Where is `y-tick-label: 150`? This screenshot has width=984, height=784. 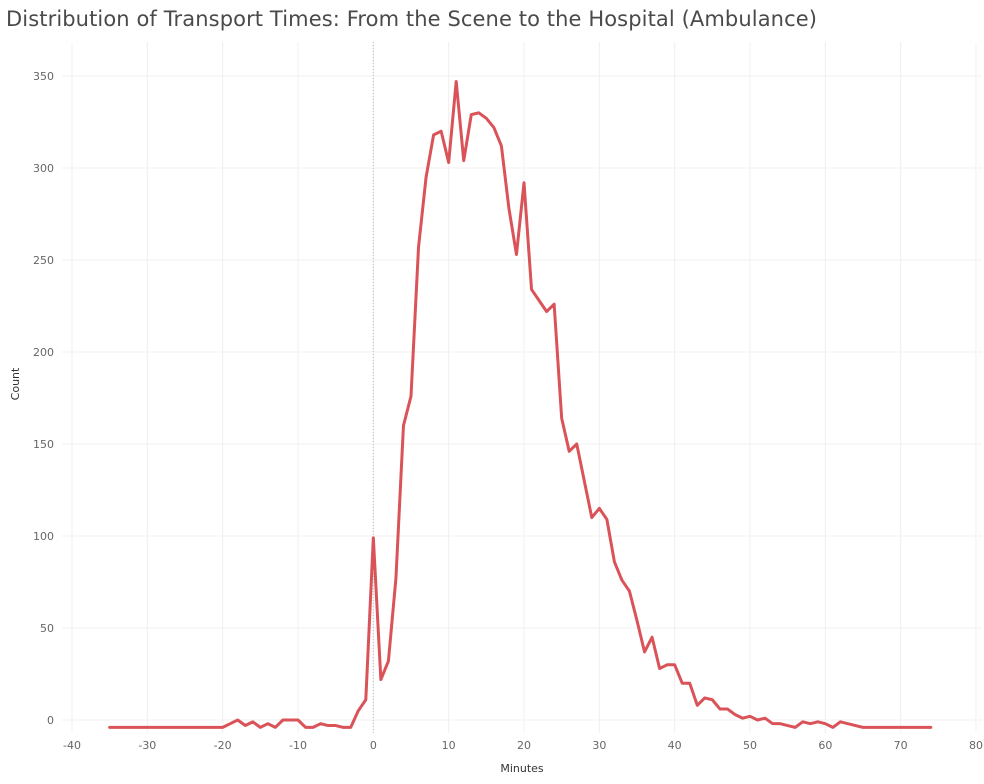 y-tick-label: 150 is located at coordinates (43, 444).